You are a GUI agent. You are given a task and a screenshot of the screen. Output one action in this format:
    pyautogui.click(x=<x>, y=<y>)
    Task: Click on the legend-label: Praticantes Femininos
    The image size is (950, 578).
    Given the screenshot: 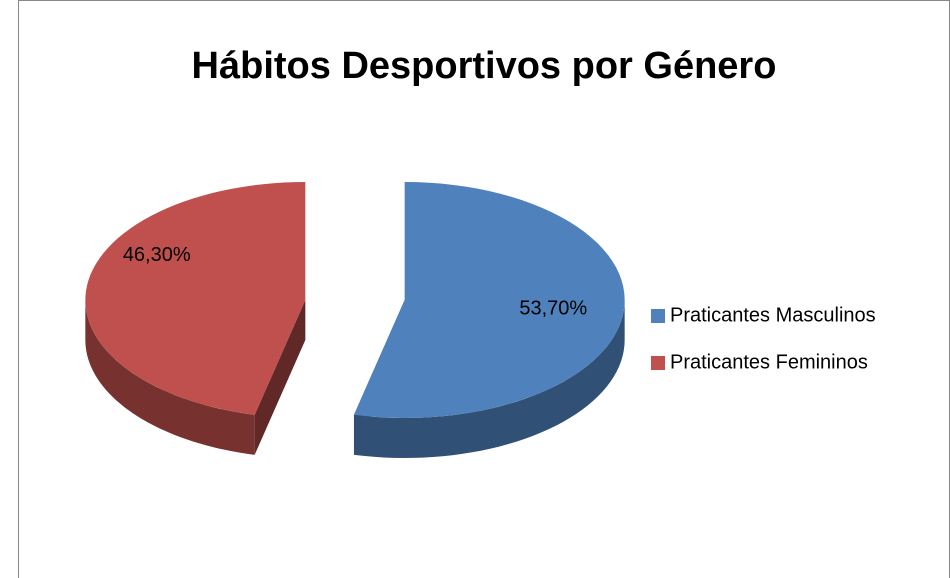 What is the action you would take?
    pyautogui.click(x=769, y=362)
    